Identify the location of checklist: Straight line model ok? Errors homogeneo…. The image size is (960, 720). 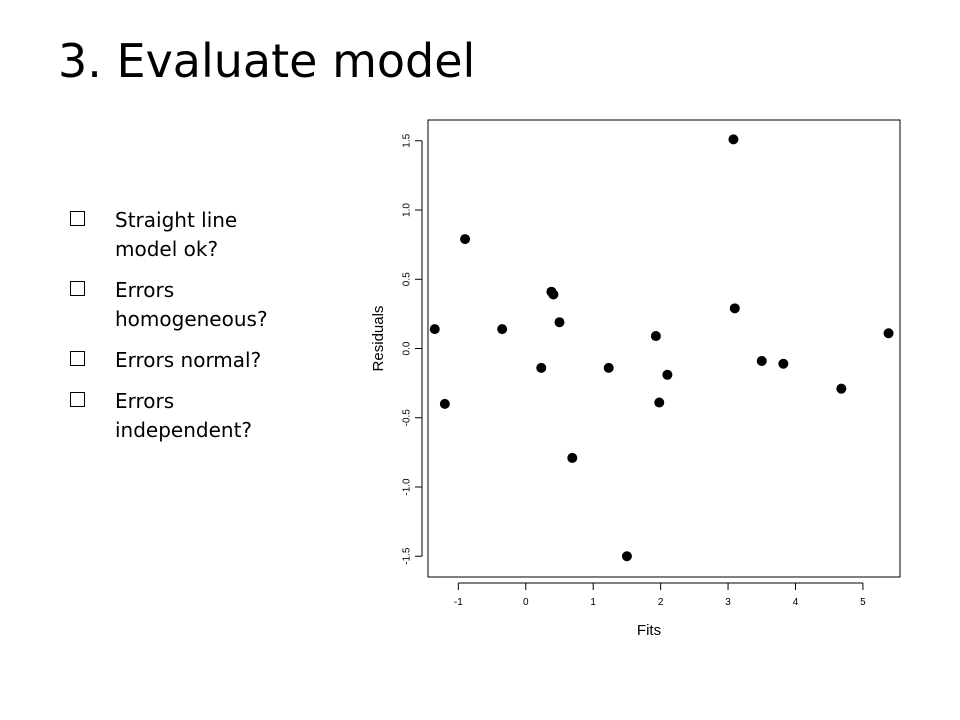
(203, 331).